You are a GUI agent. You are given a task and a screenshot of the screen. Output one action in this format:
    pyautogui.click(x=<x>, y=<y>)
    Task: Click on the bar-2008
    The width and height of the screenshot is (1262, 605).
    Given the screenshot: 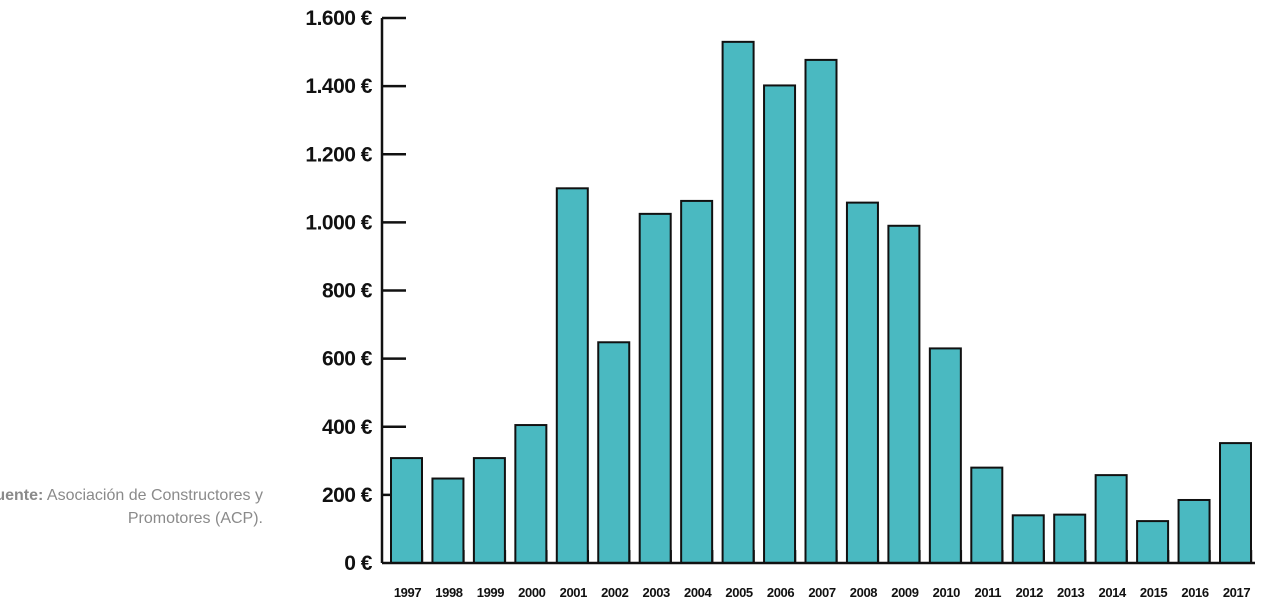 What is the action you would take?
    pyautogui.click(x=862, y=382)
    